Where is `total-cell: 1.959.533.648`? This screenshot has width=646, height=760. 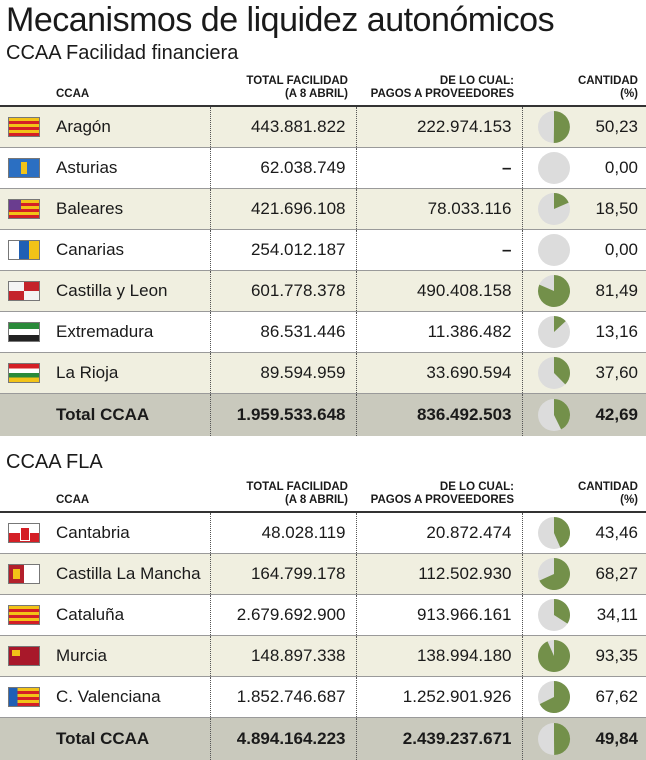
total-cell: 1.959.533.648 is located at coordinates (283, 415).